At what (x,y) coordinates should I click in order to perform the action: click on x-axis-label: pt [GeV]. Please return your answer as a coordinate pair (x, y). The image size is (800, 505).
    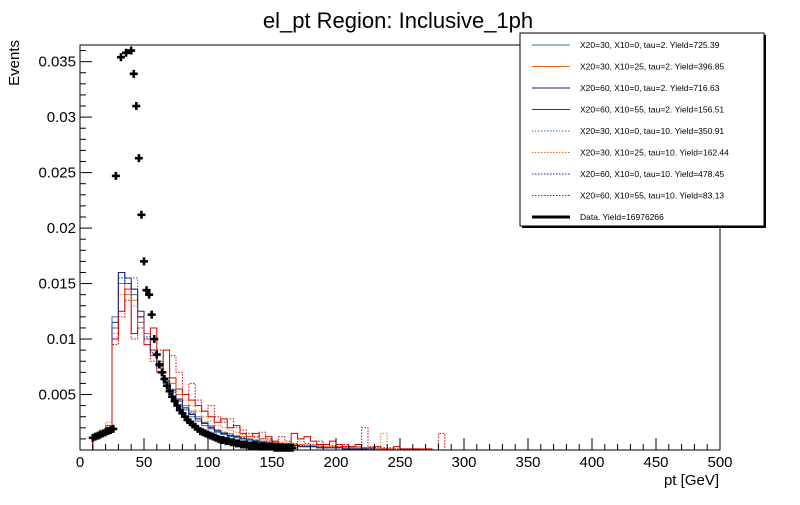
    Looking at the image, I should click on (691, 480).